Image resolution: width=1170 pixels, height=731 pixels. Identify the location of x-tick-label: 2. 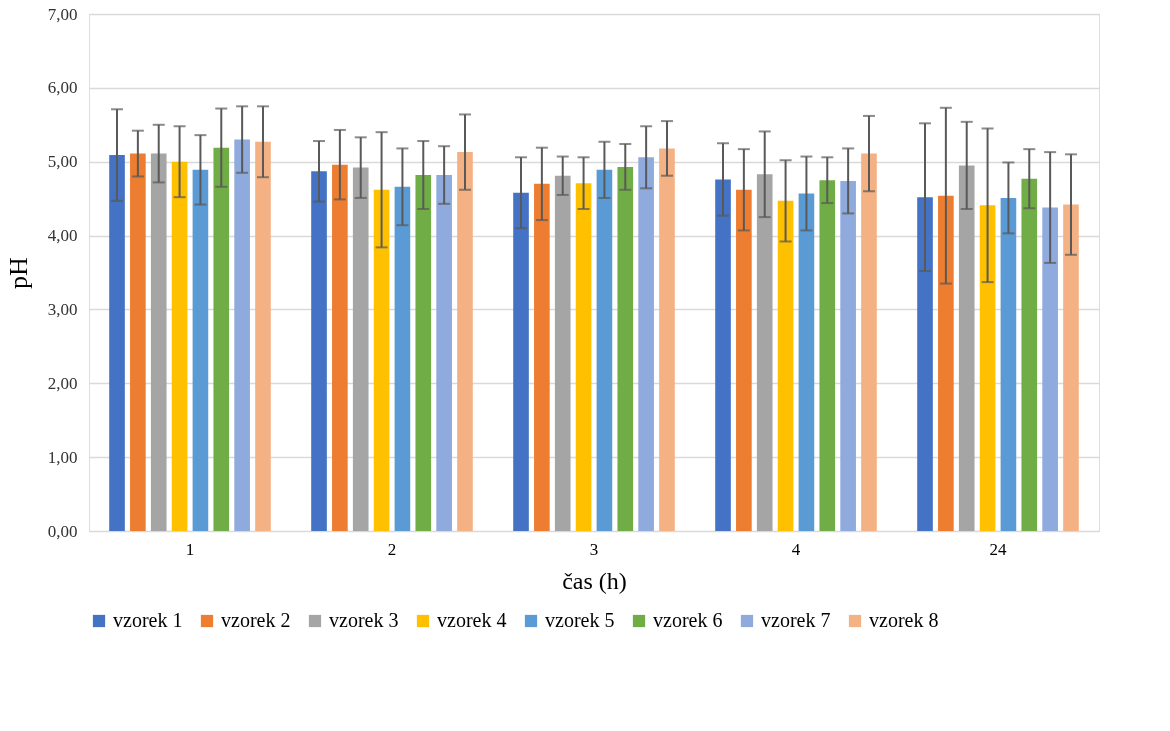
(392, 549).